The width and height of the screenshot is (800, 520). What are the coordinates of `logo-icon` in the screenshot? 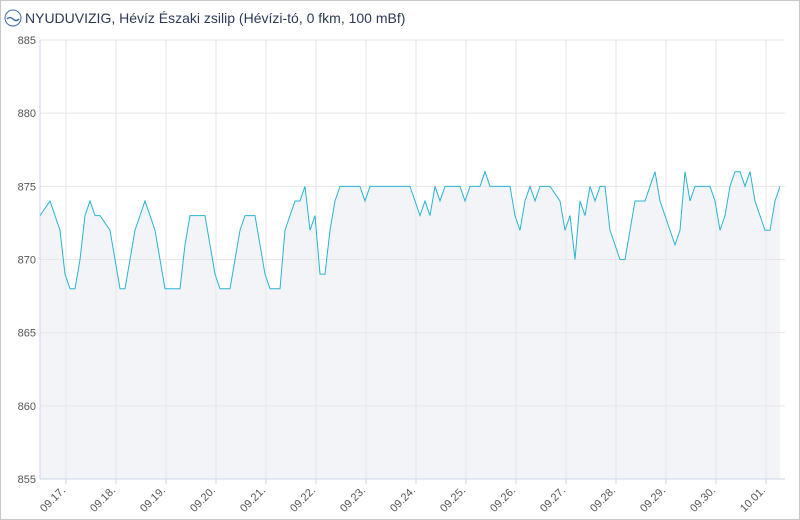 It's located at (13, 18).